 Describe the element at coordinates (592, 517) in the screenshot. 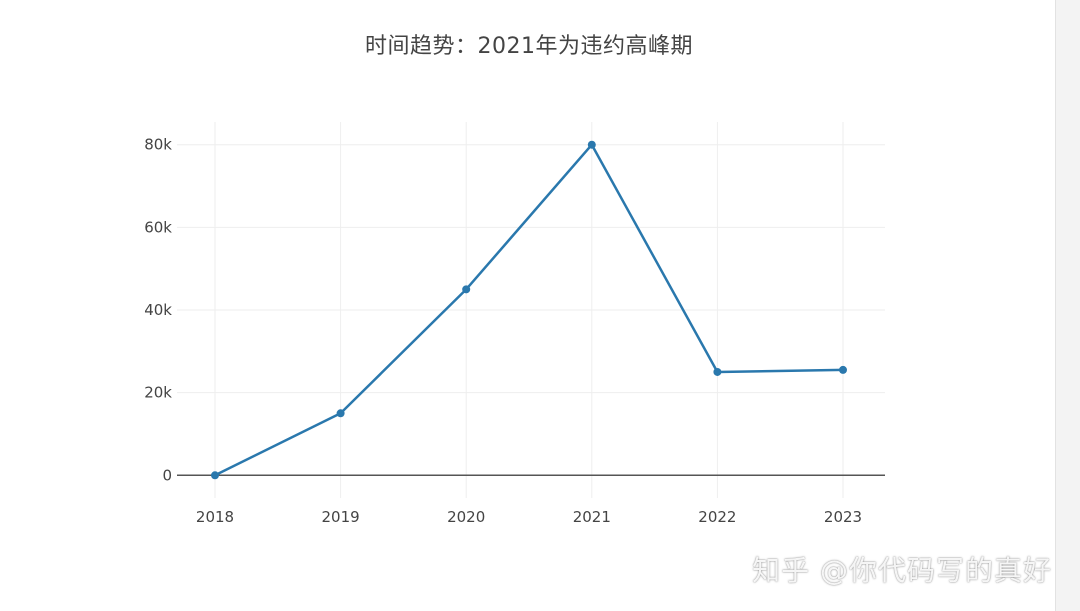

I see `x-tick-label: 2021` at that location.